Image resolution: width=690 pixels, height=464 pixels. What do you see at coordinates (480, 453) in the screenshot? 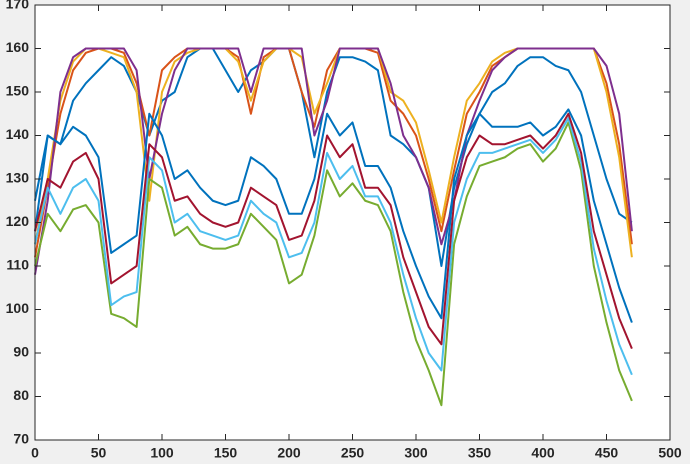
I see `x-tick-label: 350` at bounding box center [480, 453].